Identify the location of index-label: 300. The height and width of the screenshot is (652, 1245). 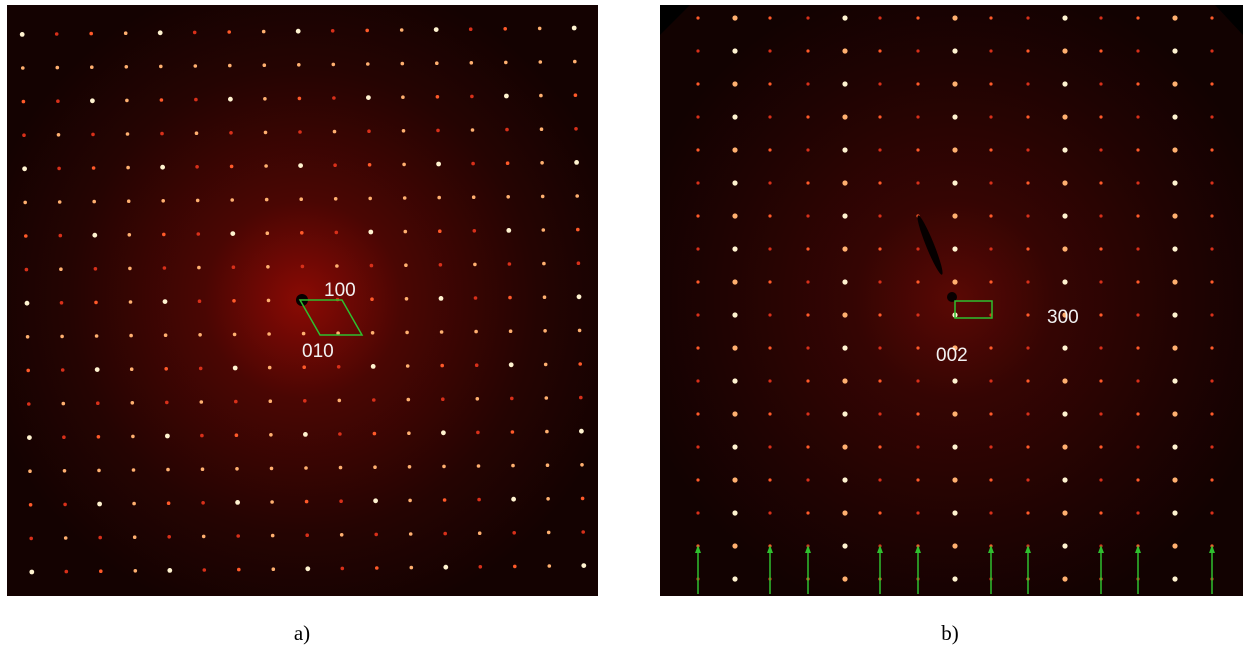
(1063, 317).